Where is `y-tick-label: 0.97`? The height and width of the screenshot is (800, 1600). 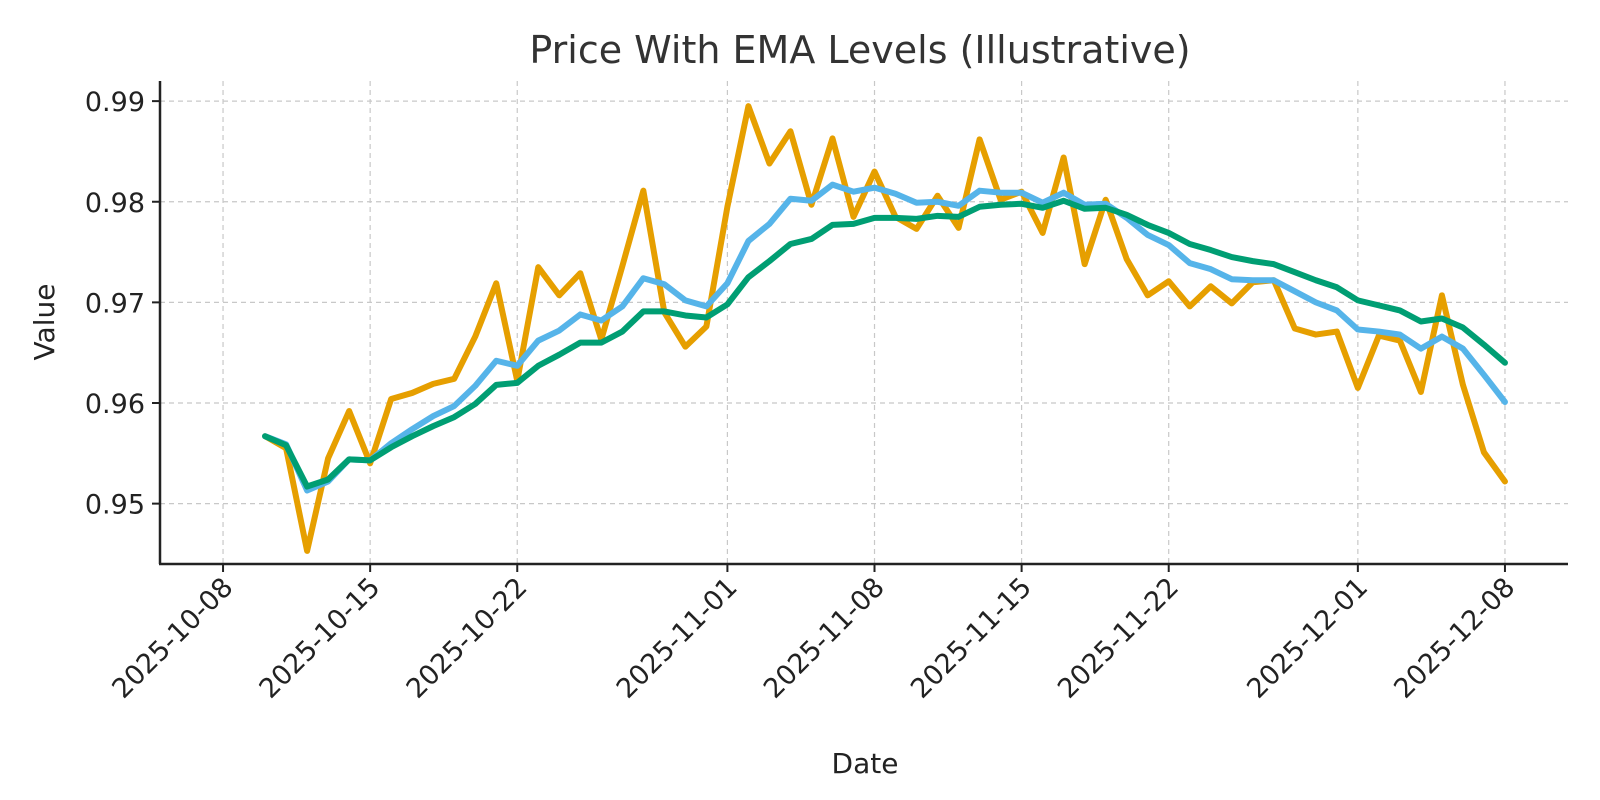
y-tick-label: 0.97 is located at coordinates (115, 303).